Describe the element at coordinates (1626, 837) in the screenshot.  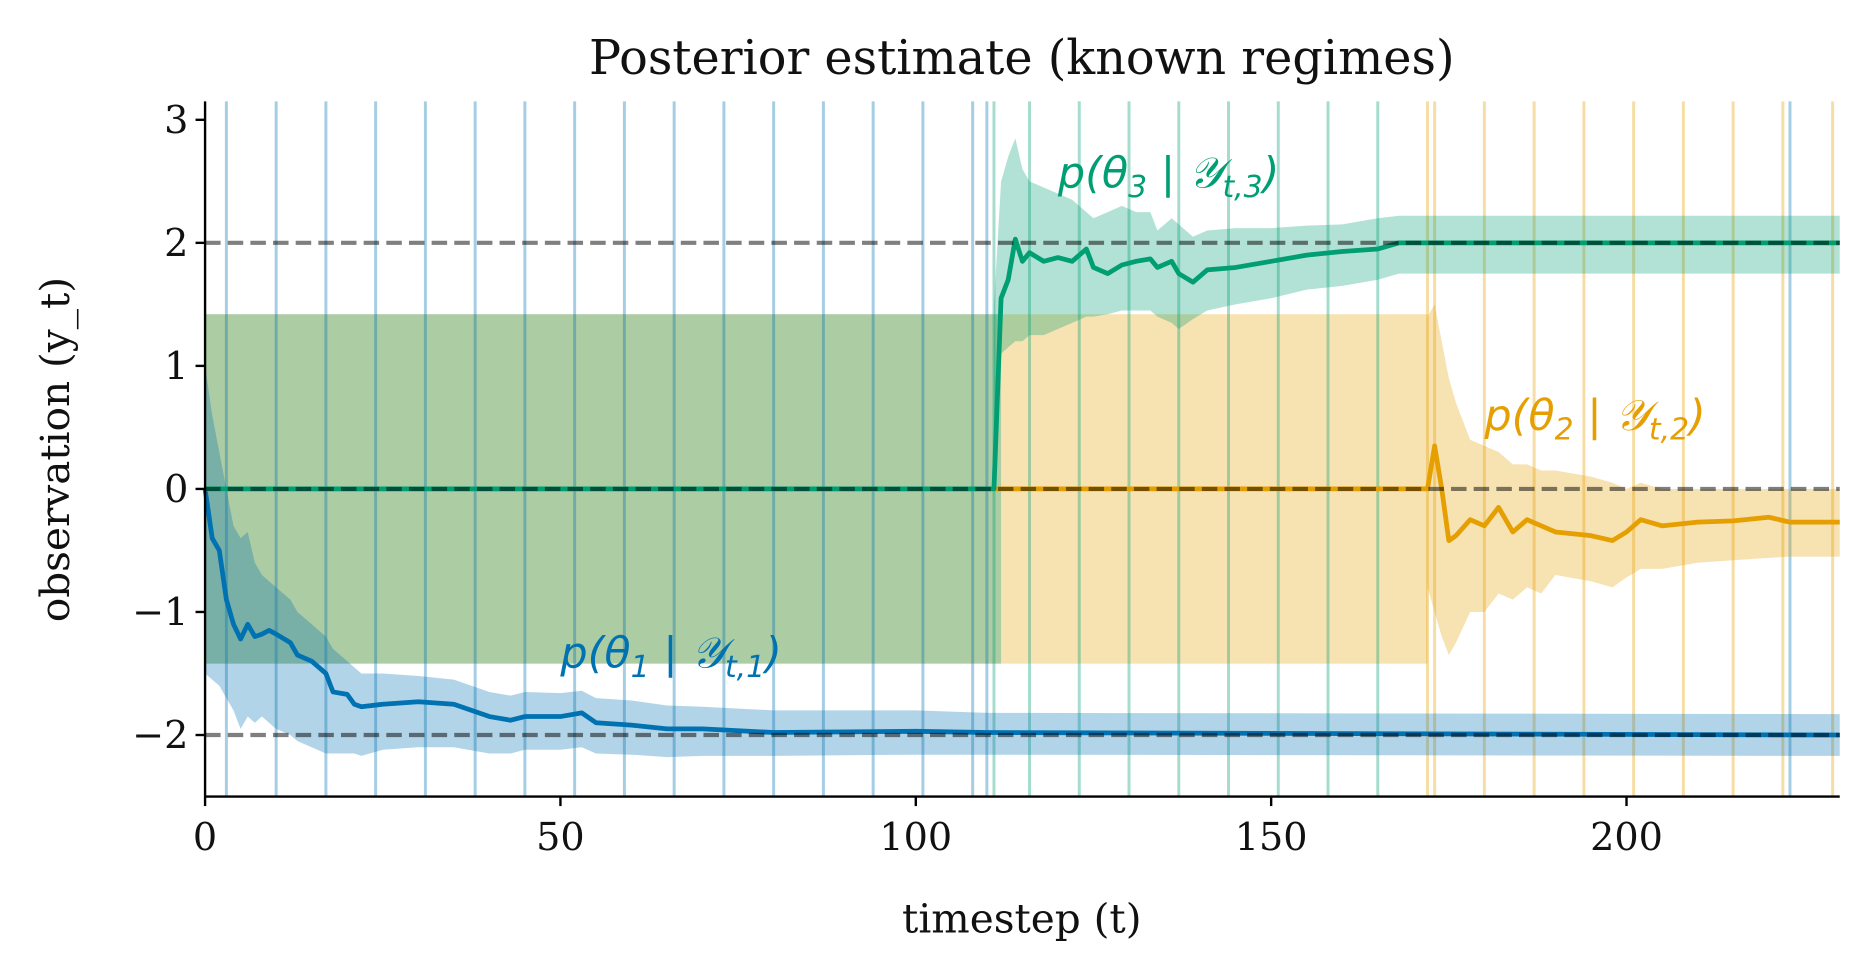
I see `x-tick-label: 200` at that location.